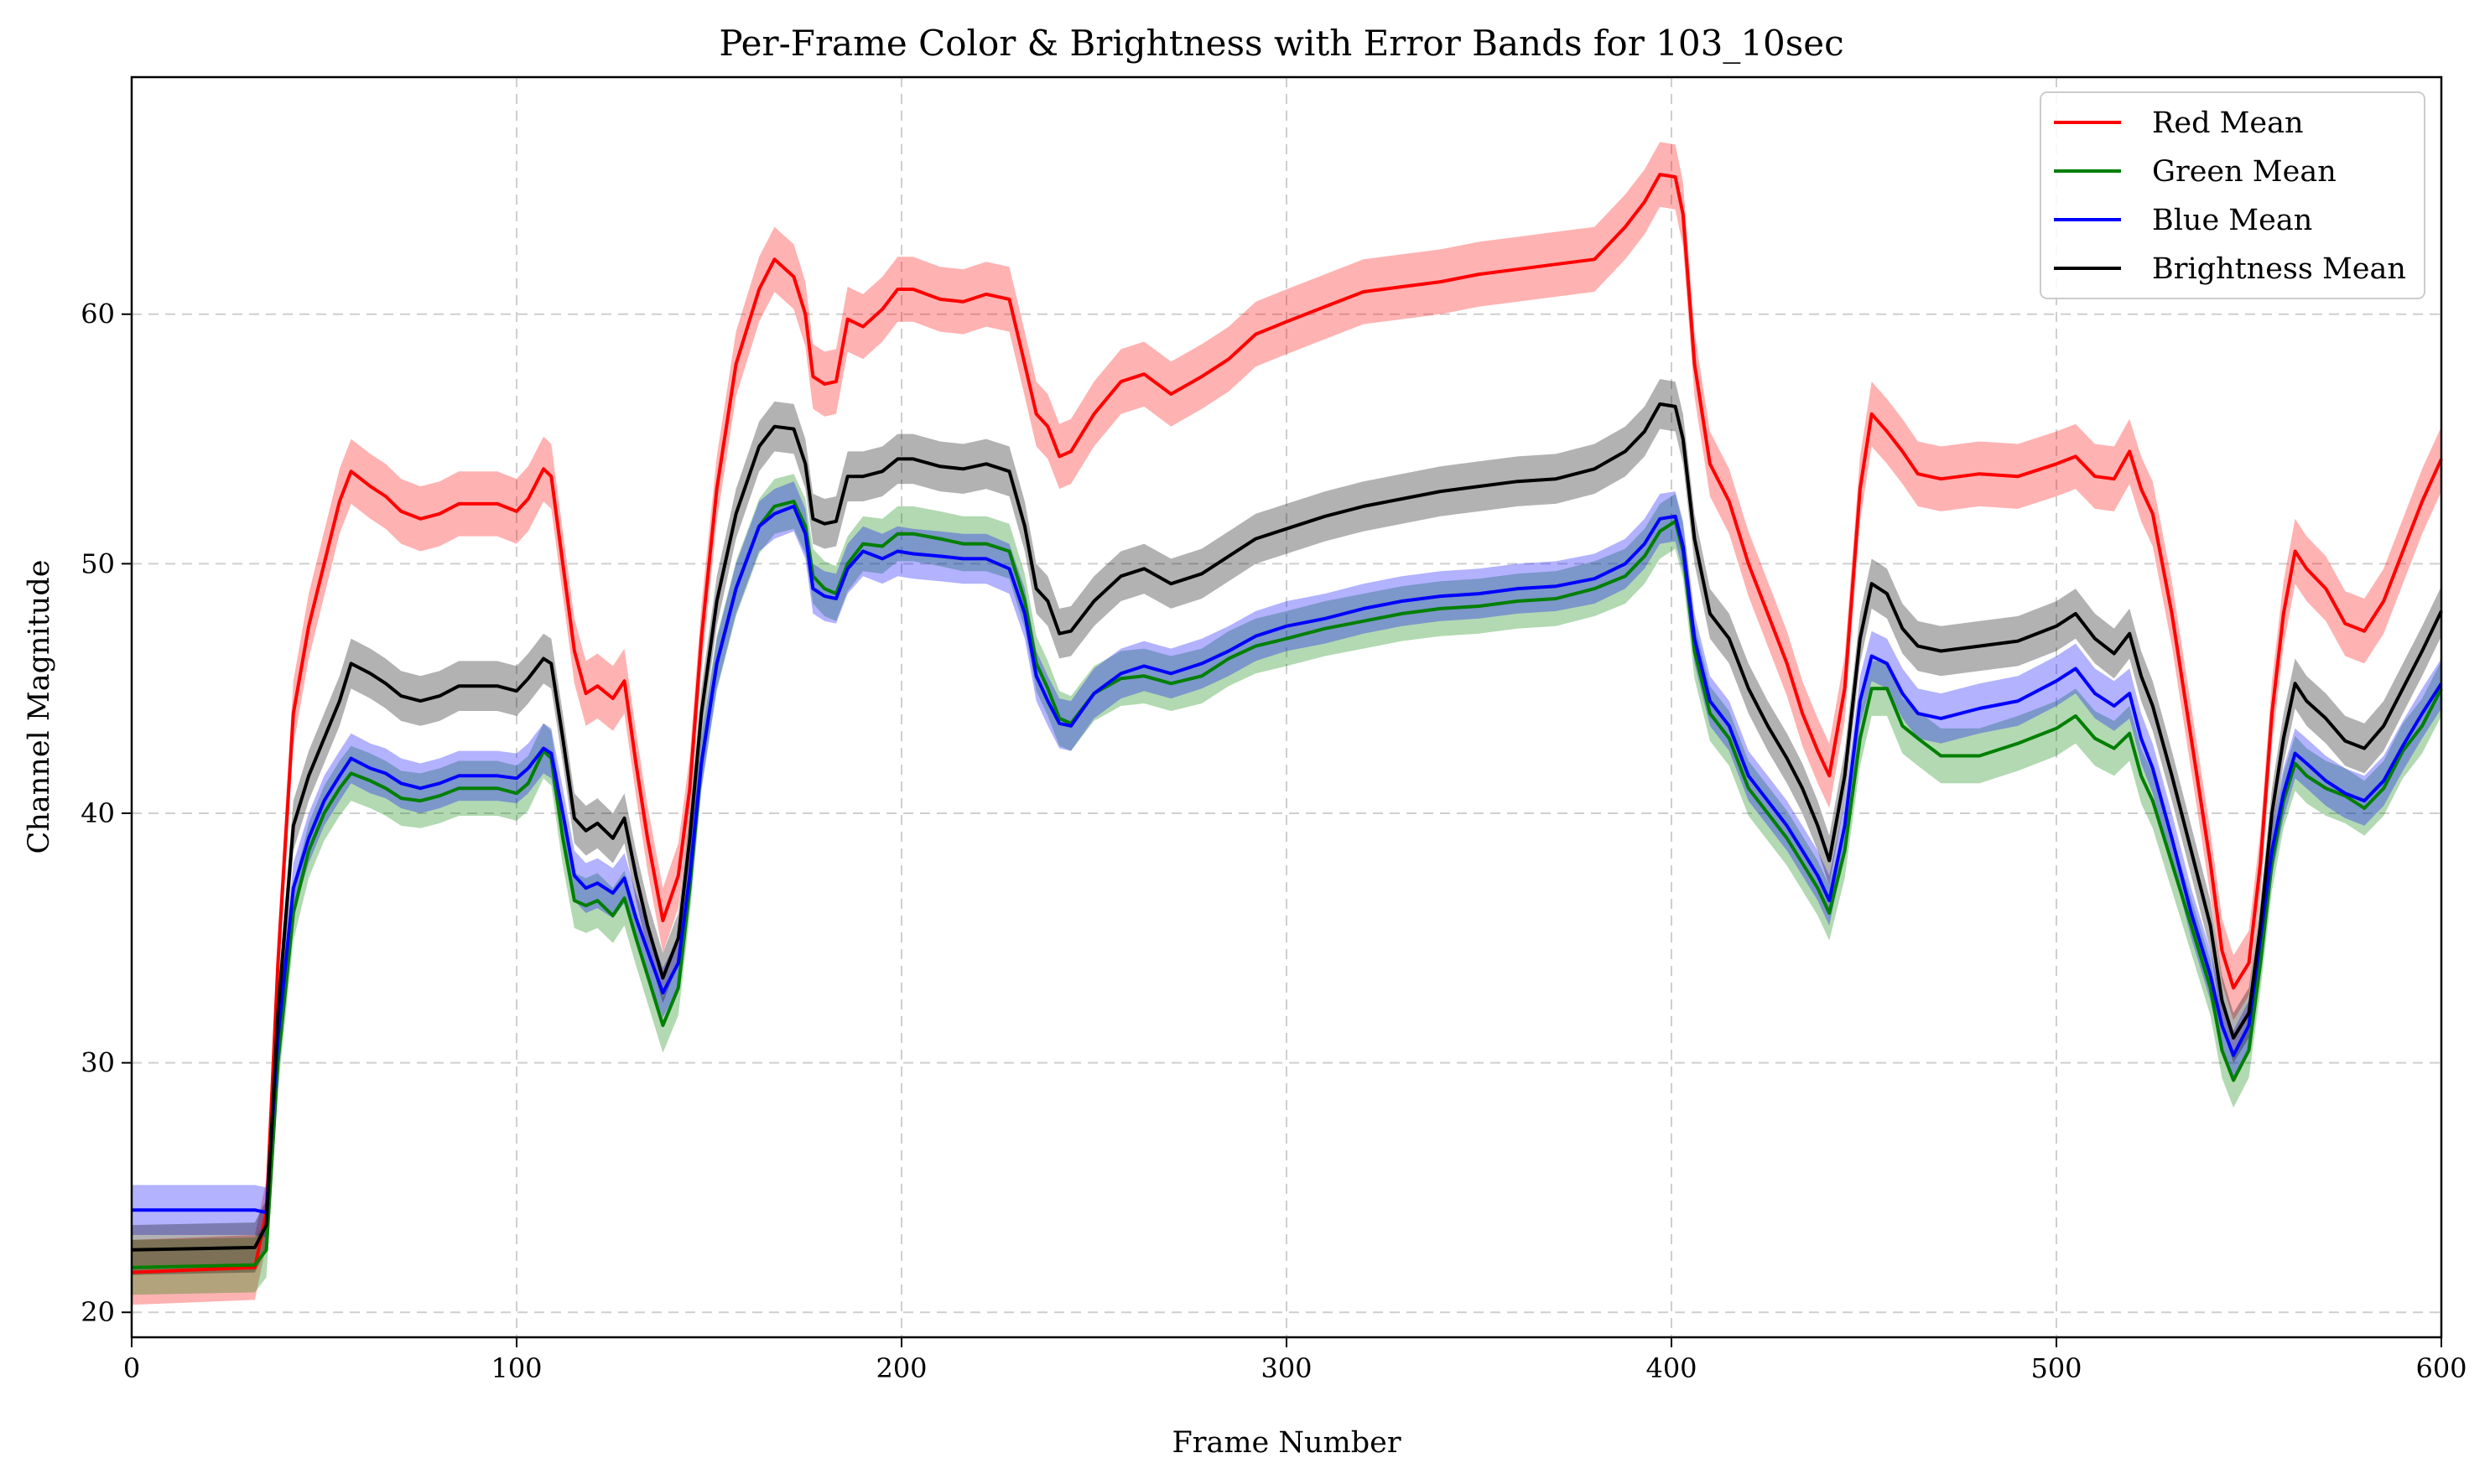  Describe the element at coordinates (2441, 1368) in the screenshot. I see `x-tick-label: 600` at that location.